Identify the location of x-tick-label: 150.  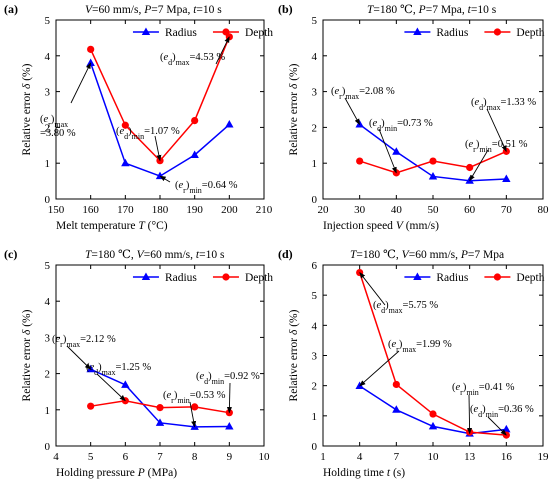
(56, 210).